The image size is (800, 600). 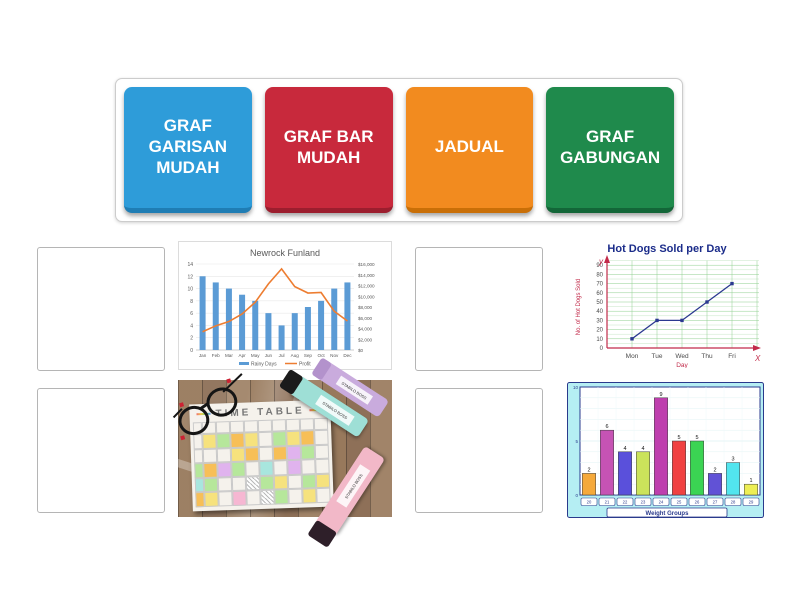 What do you see at coordinates (599, 285) in the screenshot?
I see `svg-text: 70` at bounding box center [599, 285].